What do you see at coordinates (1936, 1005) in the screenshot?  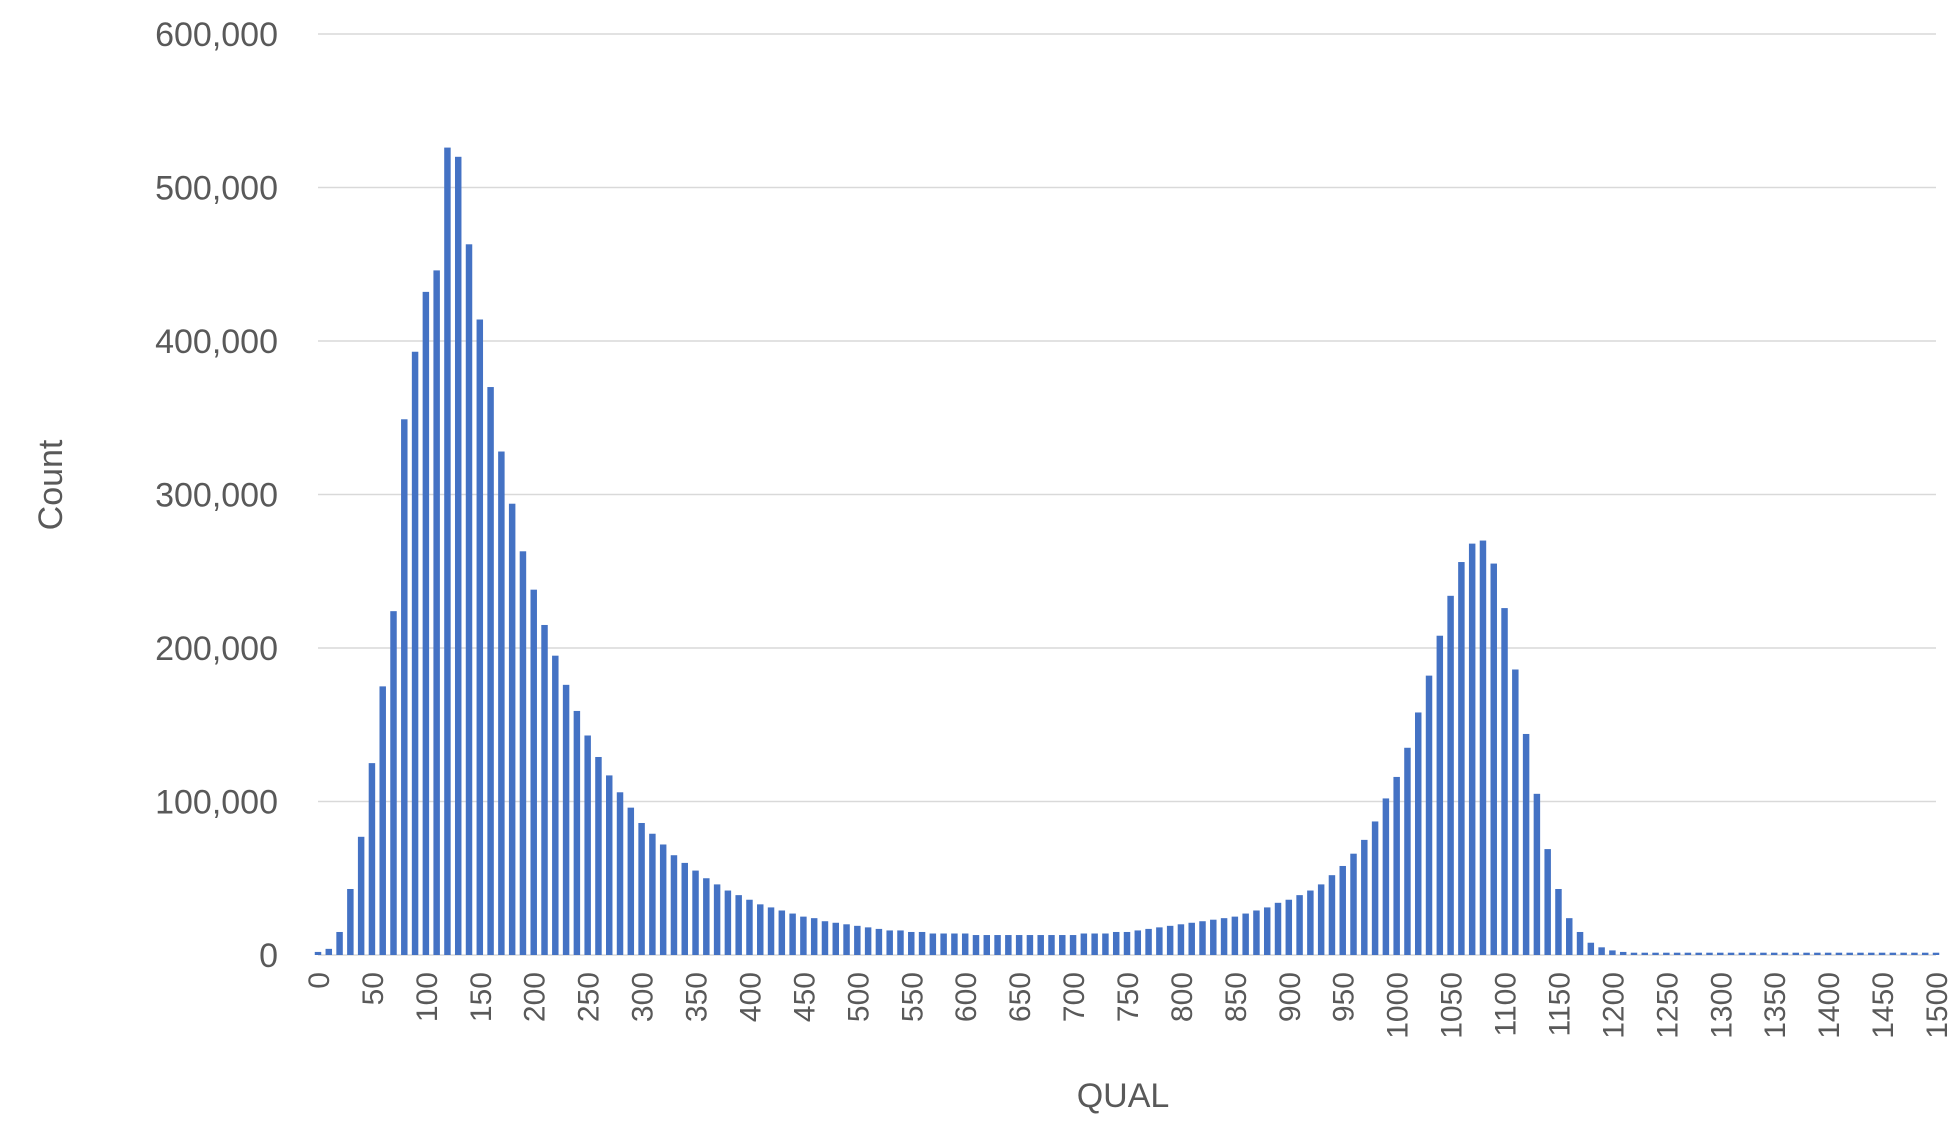 I see `x-tick-label: 1500` at bounding box center [1936, 1005].